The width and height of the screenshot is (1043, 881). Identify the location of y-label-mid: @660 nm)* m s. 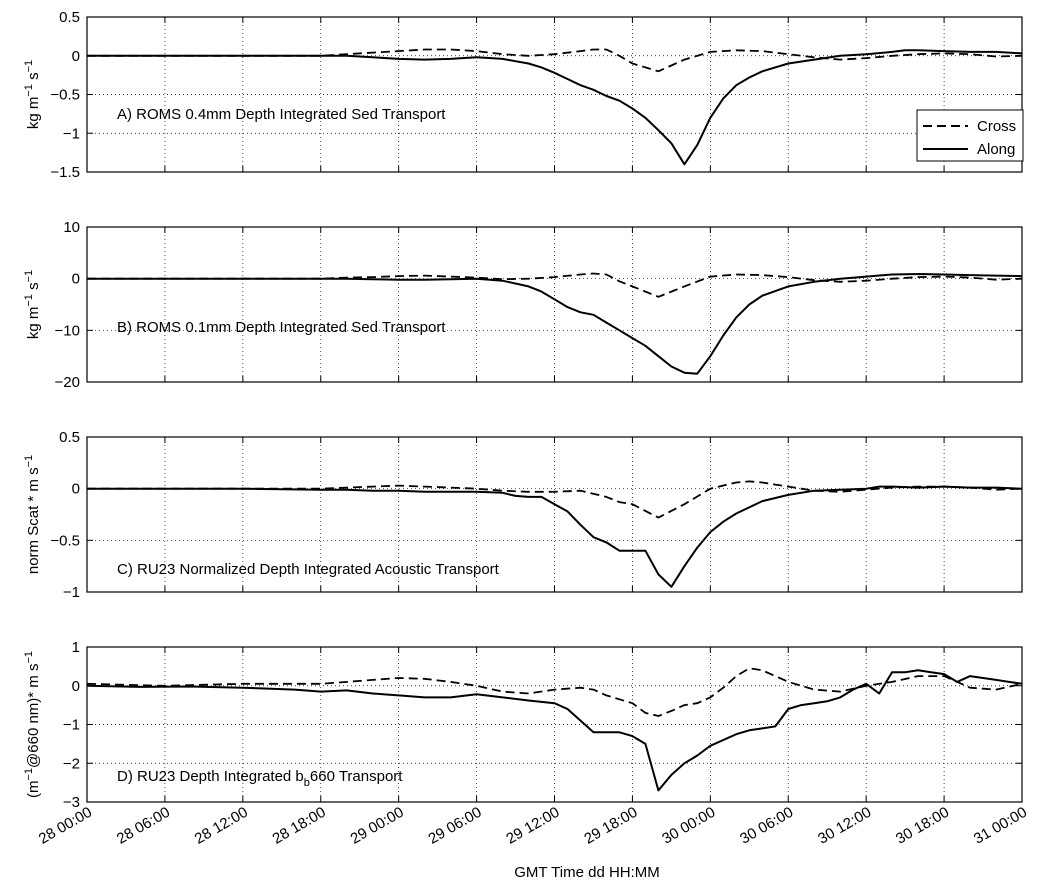
(33, 716).